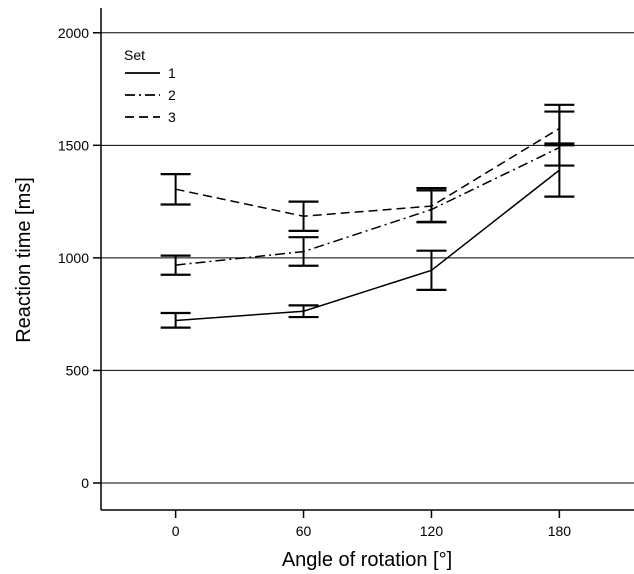 This screenshot has width=634, height=574. I want to click on x-tick-label: 60, so click(304, 531).